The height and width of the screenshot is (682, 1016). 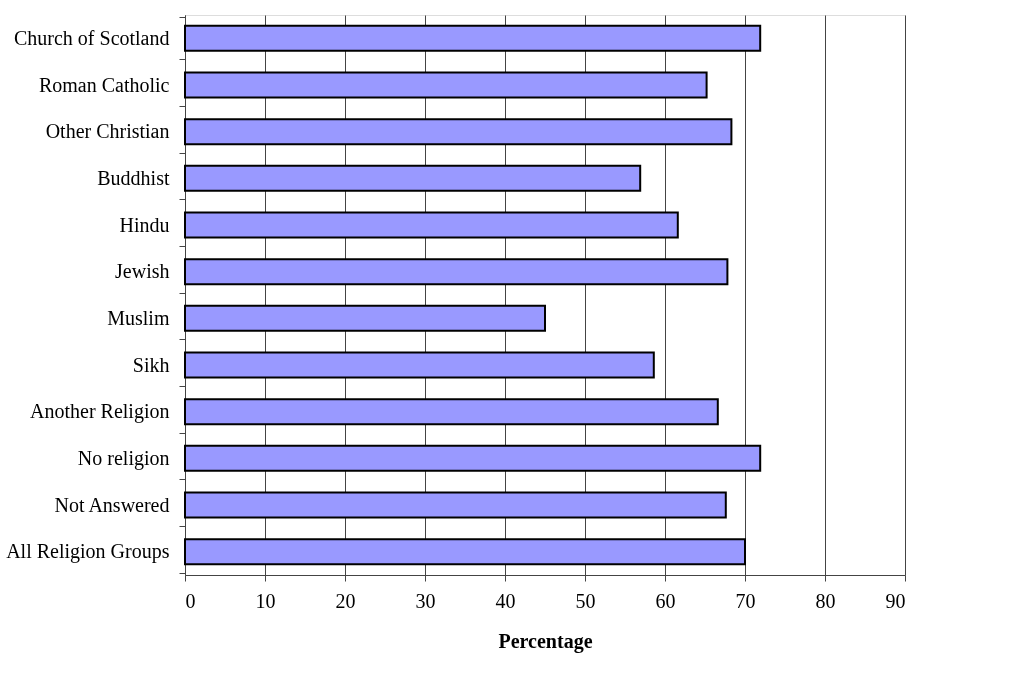 I want to click on x-tick-label: 0, so click(x=190, y=600).